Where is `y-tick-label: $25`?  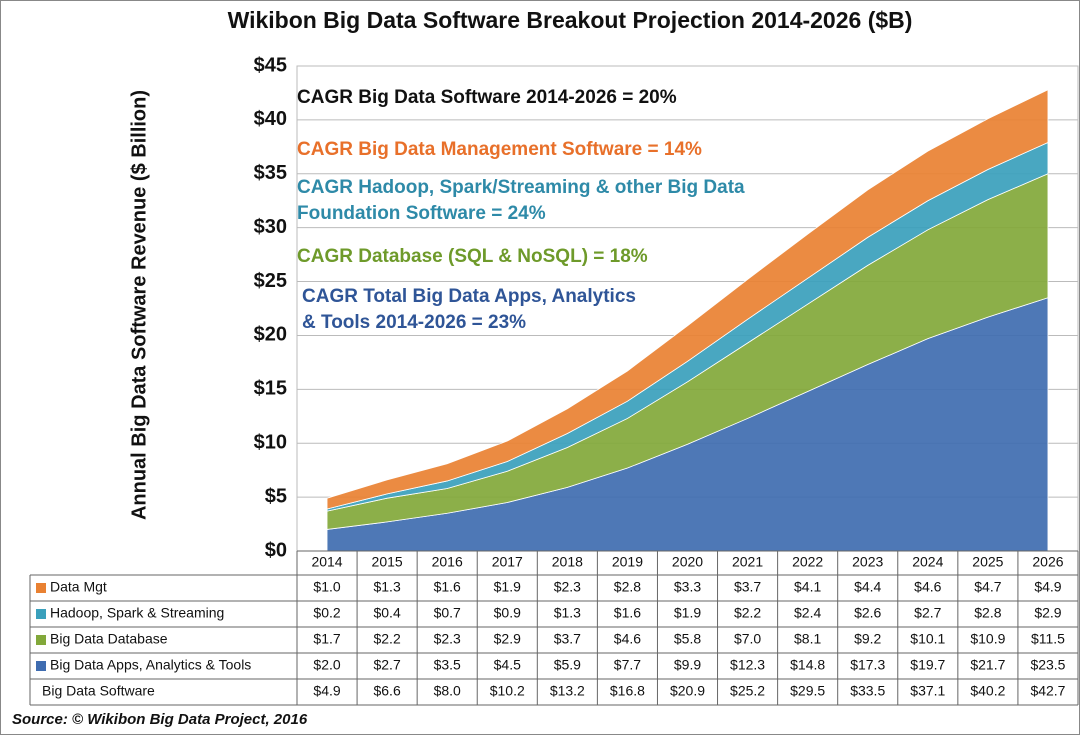
y-tick-label: $25 is located at coordinates (270, 281).